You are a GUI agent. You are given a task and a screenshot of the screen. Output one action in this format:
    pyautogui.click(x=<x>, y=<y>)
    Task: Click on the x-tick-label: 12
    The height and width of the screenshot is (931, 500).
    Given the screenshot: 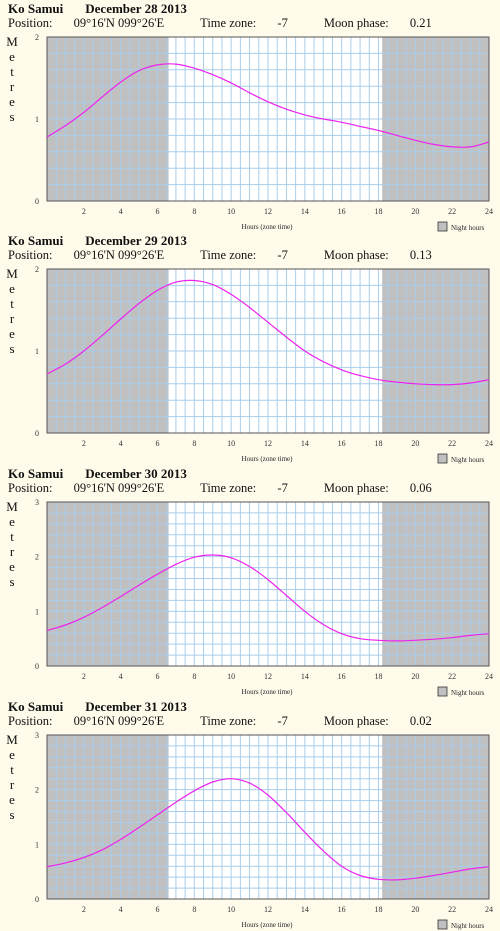 What is the action you would take?
    pyautogui.click(x=268, y=443)
    